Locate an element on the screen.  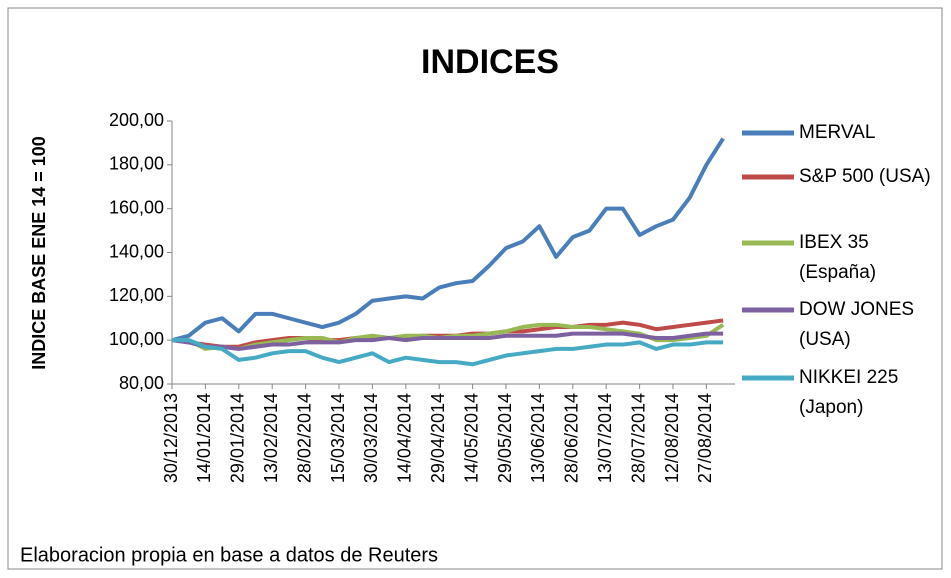
x-tick-label: 28/06/2014 is located at coordinates (572, 438).